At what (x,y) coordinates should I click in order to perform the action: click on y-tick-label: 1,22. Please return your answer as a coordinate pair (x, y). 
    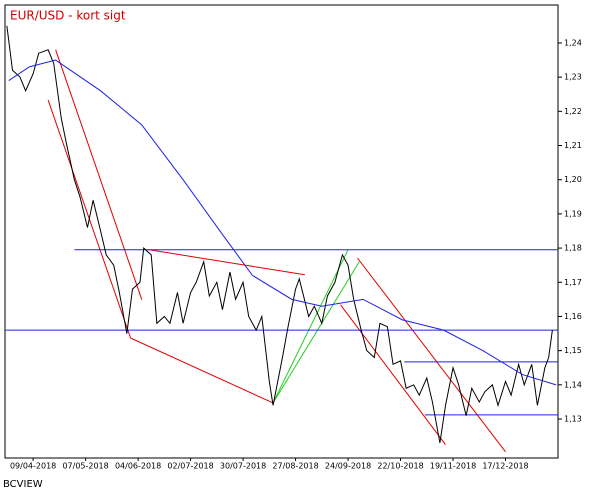
    Looking at the image, I should click on (573, 111).